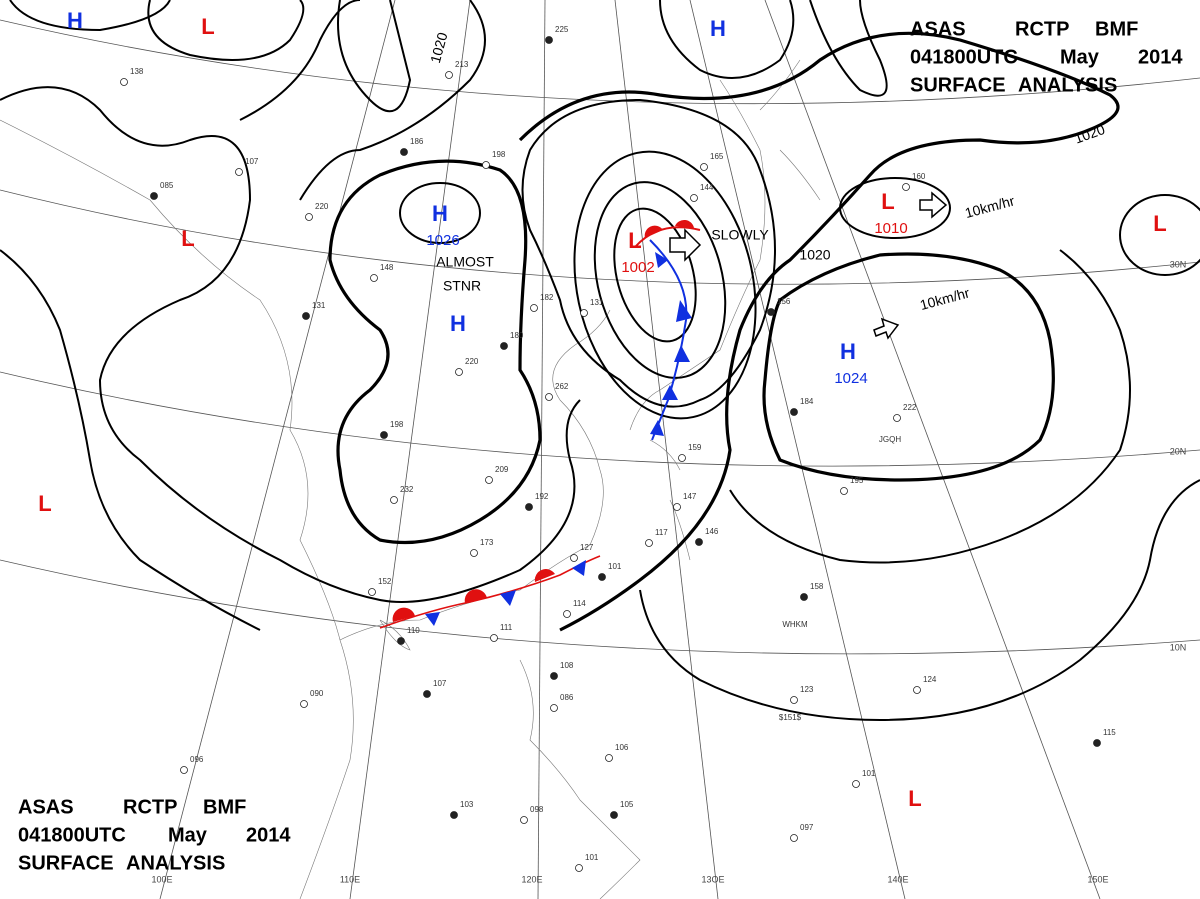 Image resolution: width=1200 pixels, height=899 pixels. I want to click on station-pressure: 195, so click(857, 480).